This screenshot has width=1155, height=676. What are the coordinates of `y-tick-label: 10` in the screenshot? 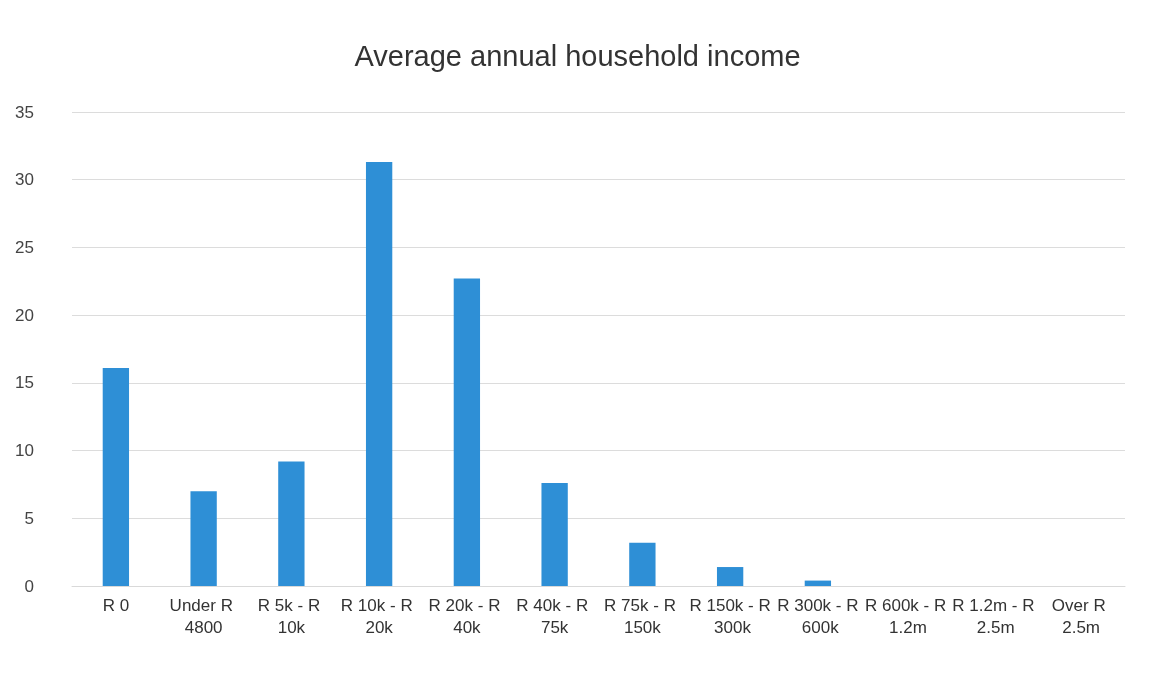 It's located at (24, 451).